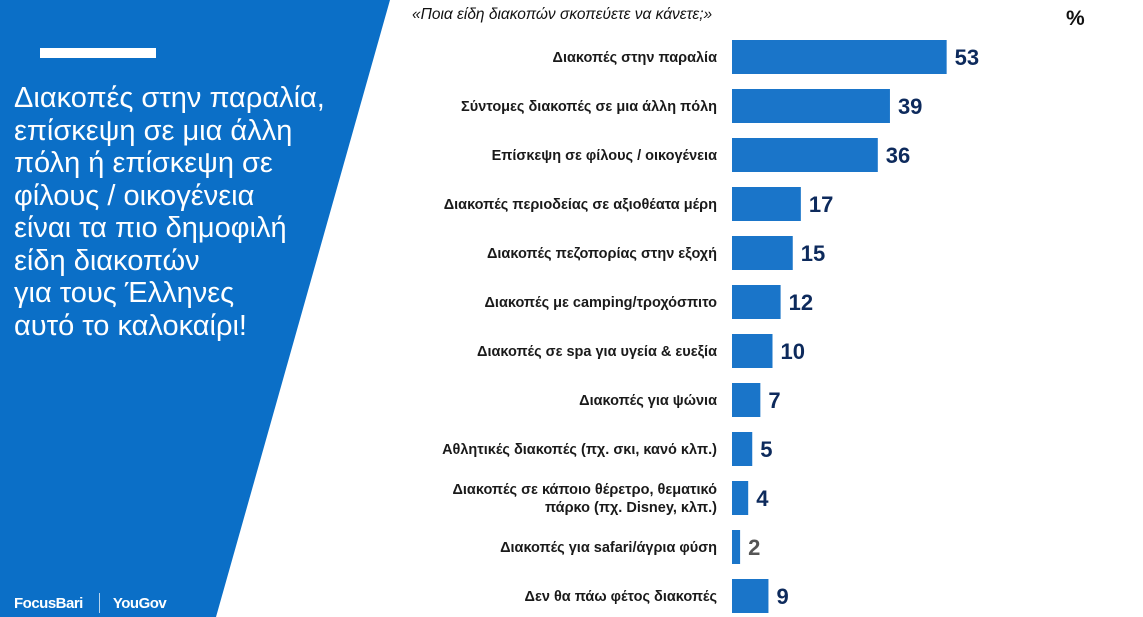  Describe the element at coordinates (754, 547) in the screenshot. I see `value-label: 2` at that location.